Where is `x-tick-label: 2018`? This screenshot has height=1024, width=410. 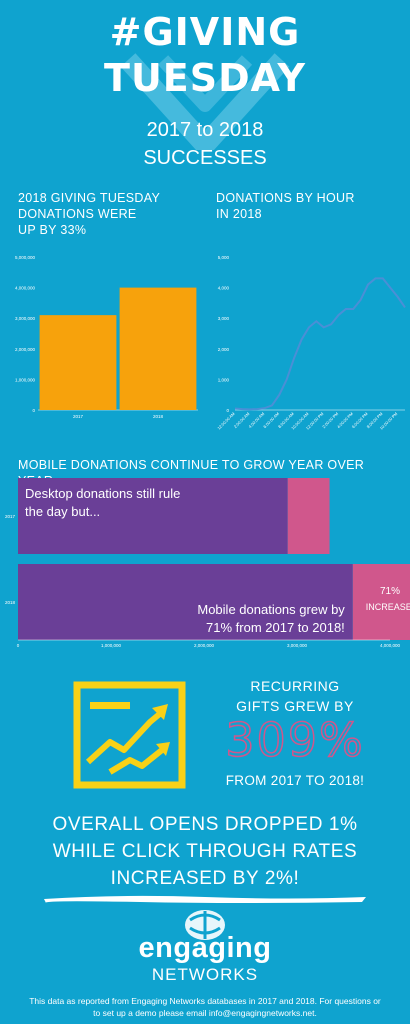 x-tick-label: 2018 is located at coordinates (158, 416).